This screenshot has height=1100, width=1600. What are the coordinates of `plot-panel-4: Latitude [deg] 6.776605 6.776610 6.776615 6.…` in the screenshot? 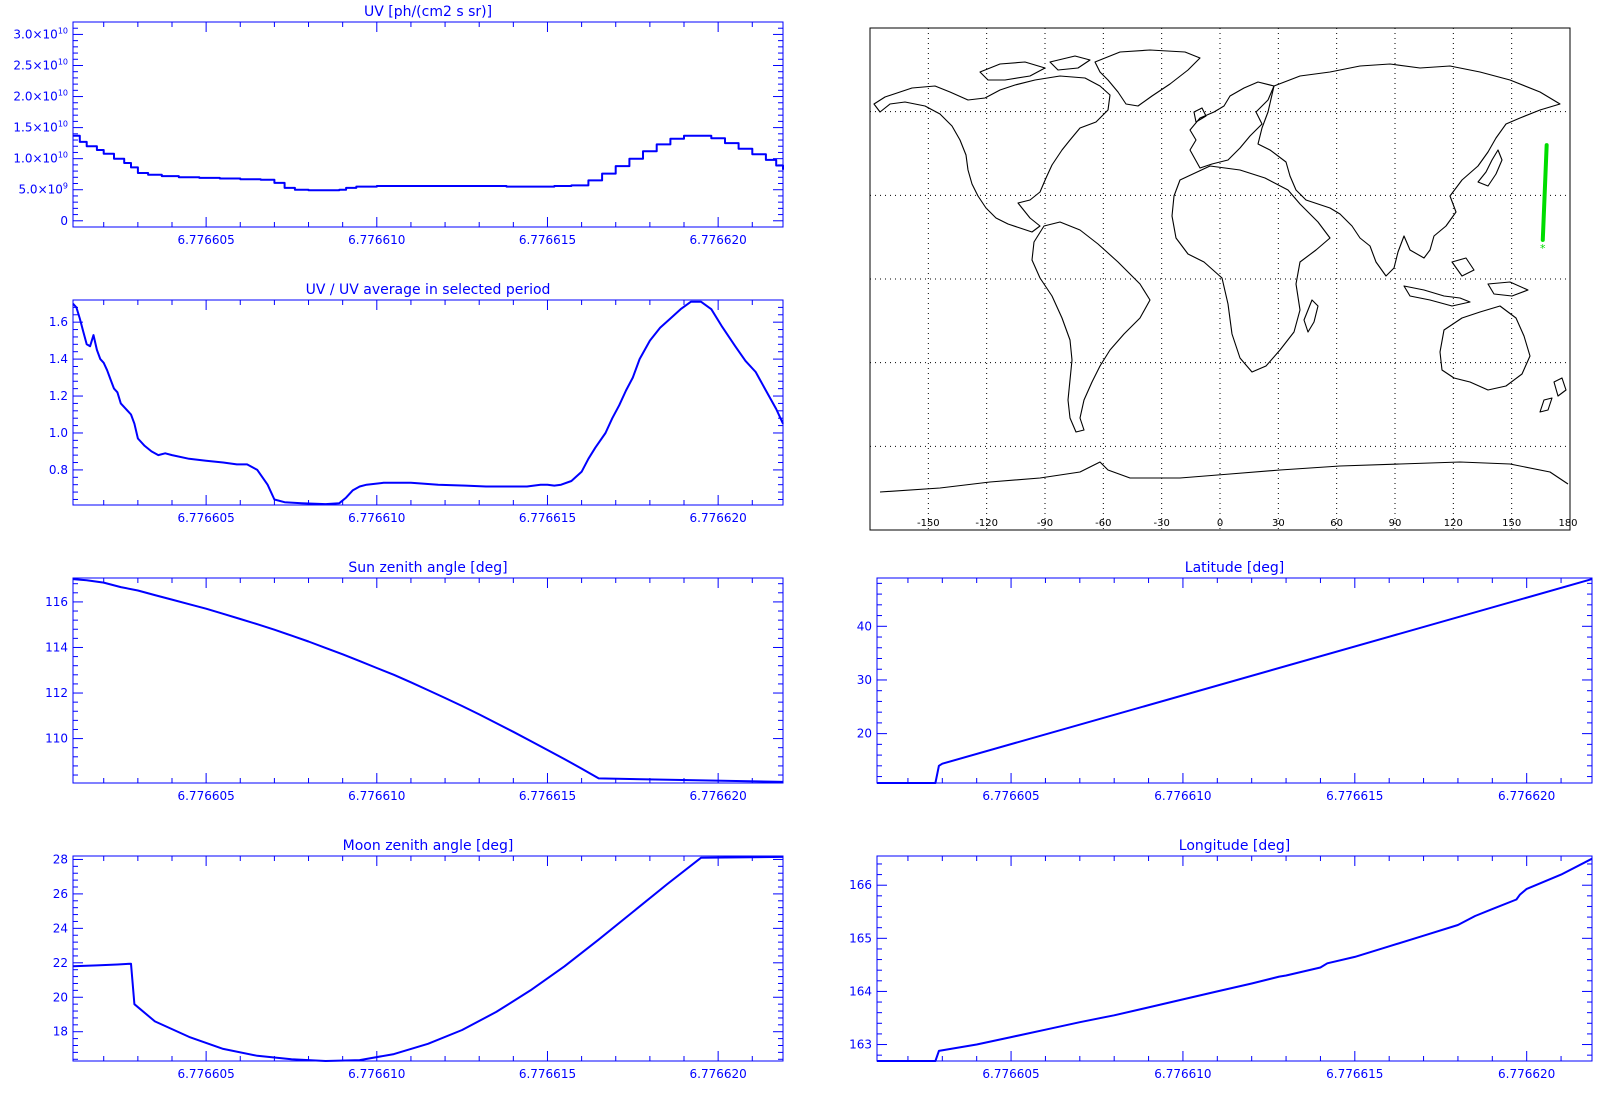 It's located at (1225, 681).